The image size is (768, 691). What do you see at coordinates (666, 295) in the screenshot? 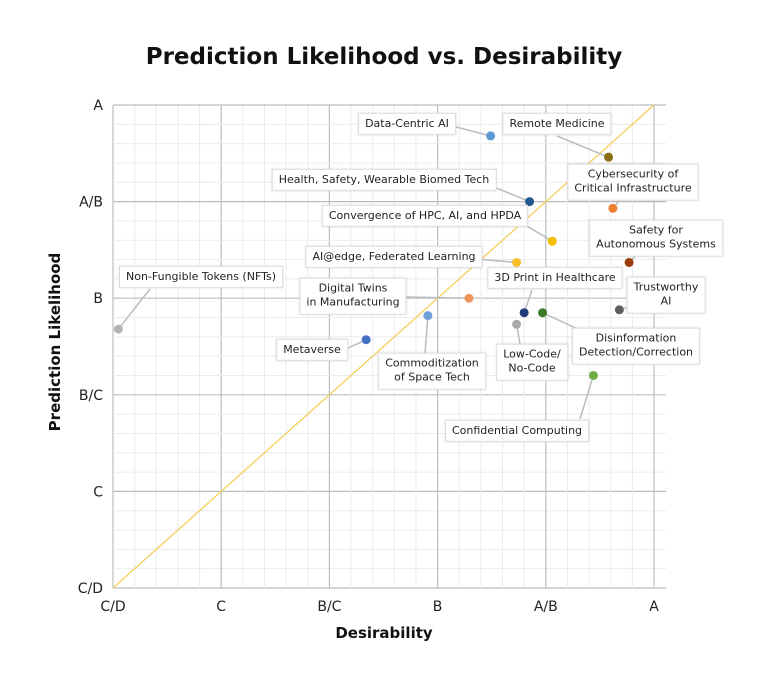
I see `point-label: Trustworthy AI` at bounding box center [666, 295].